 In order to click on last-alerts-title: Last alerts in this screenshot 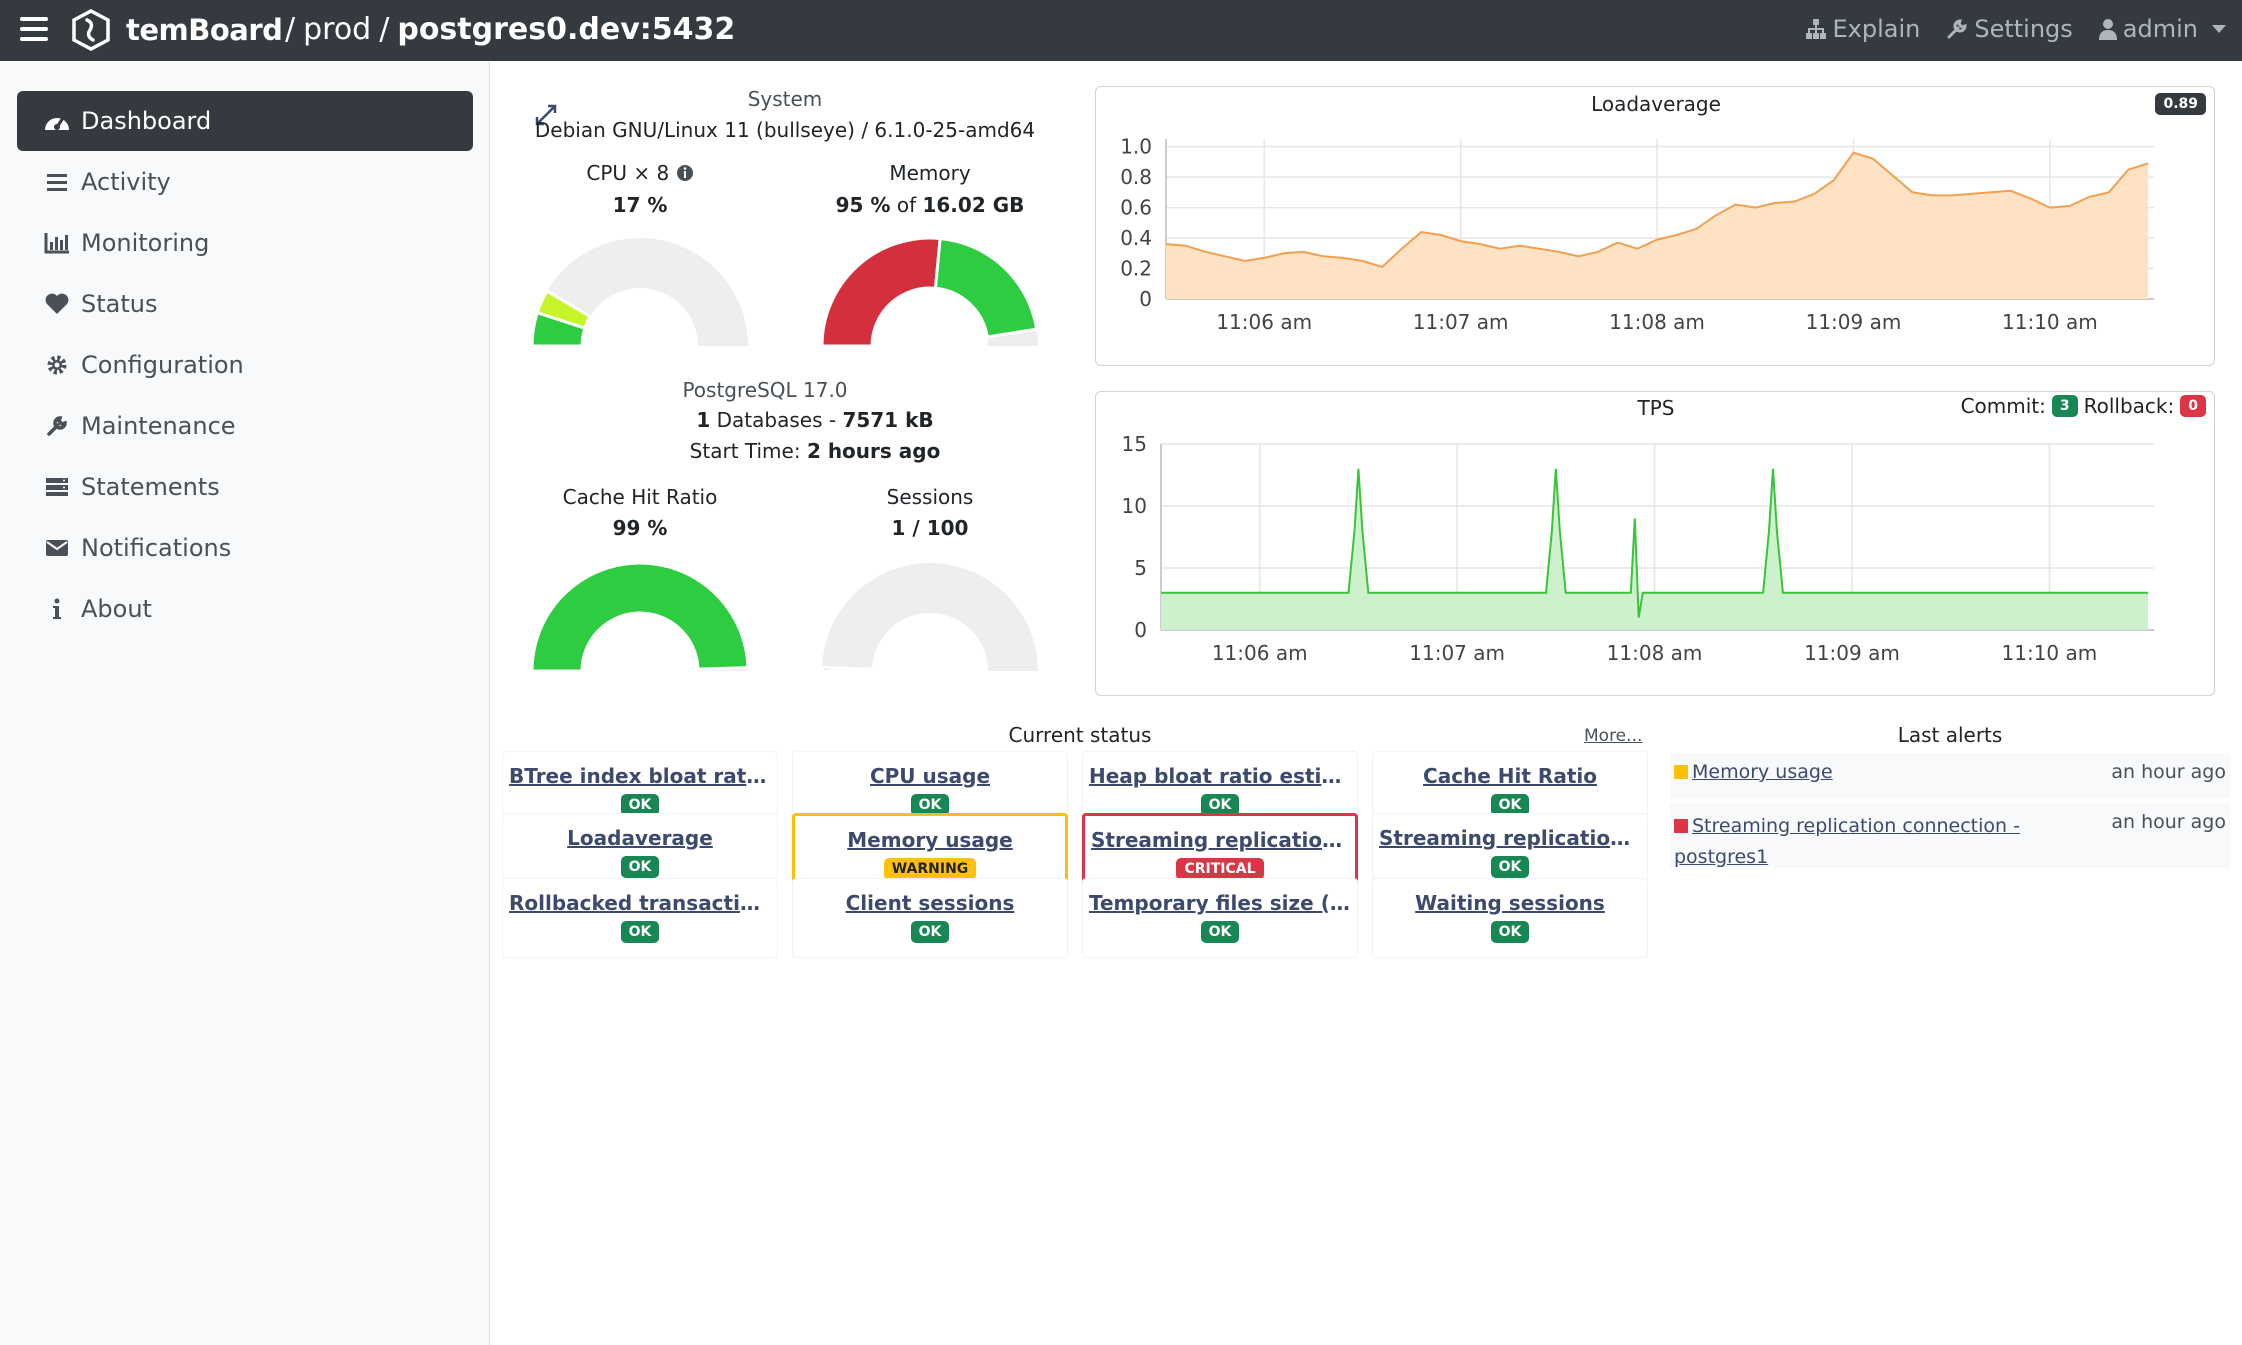, I will do `click(1950, 735)`.